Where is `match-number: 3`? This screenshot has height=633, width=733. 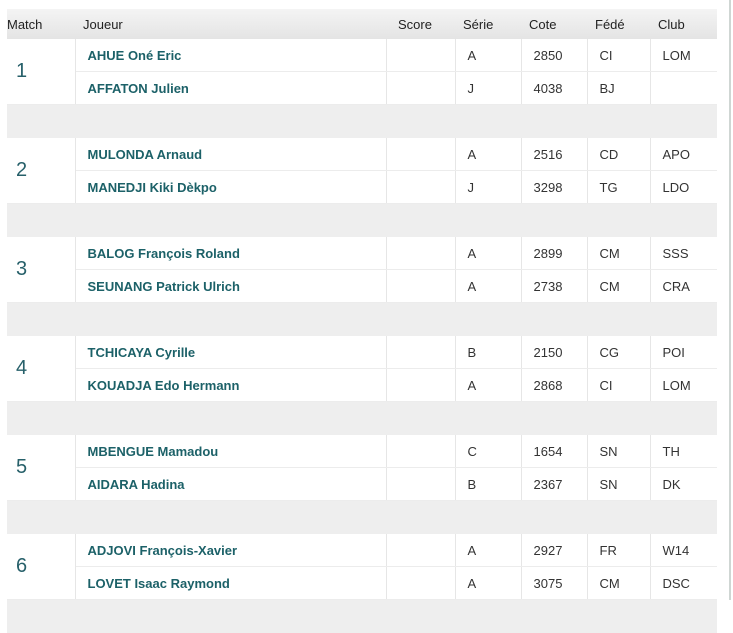
match-number: 3 is located at coordinates (41, 270).